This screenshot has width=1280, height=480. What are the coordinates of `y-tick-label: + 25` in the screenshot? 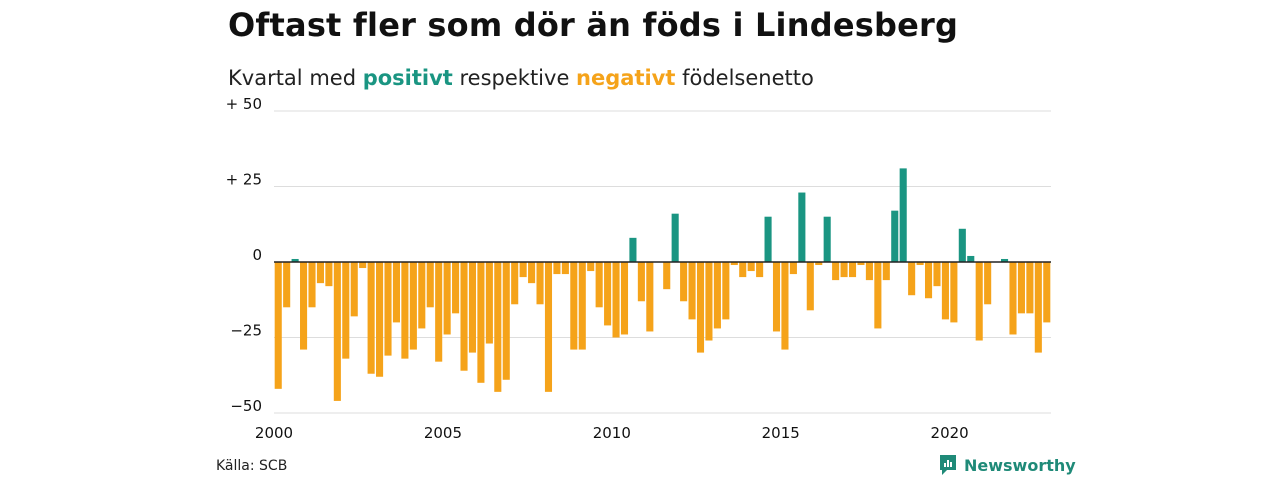 It's located at (244, 180).